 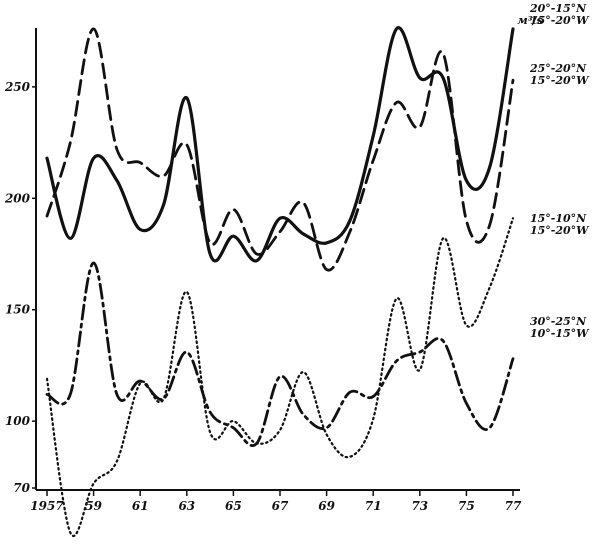 What do you see at coordinates (93, 506) in the screenshot?
I see `x-tick-label: 59` at bounding box center [93, 506].